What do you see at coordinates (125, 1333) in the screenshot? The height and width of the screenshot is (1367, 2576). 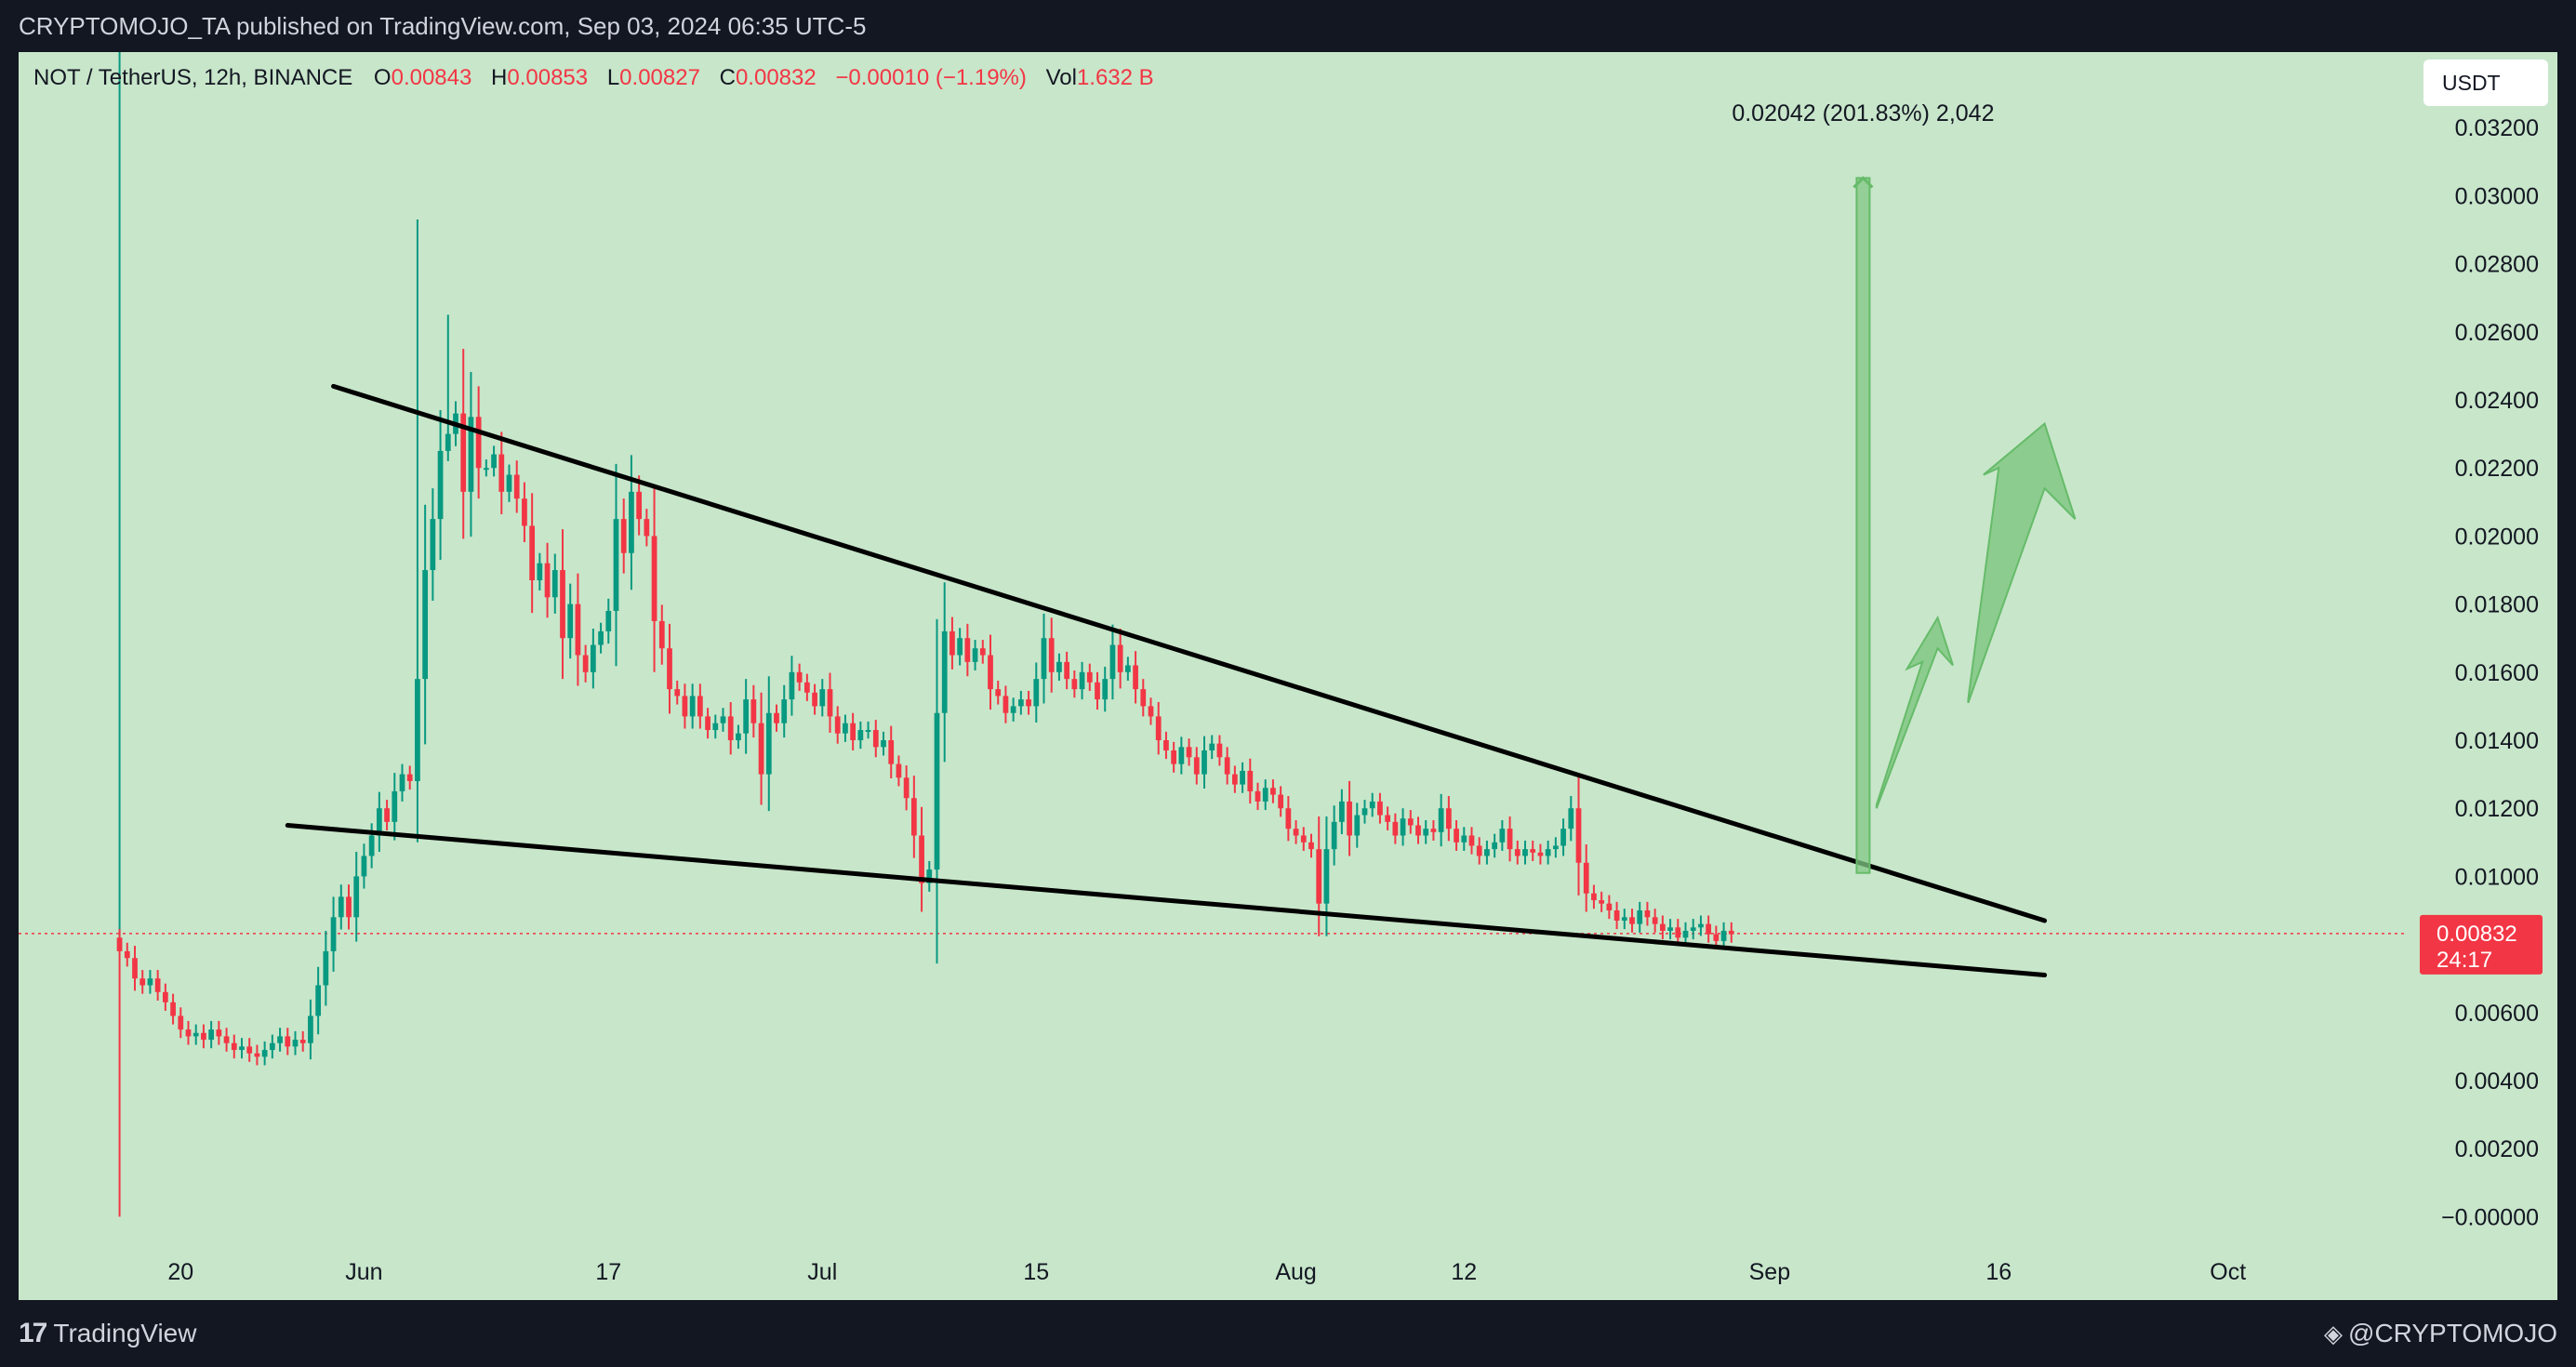 I see `brand-name: TradingView` at bounding box center [125, 1333].